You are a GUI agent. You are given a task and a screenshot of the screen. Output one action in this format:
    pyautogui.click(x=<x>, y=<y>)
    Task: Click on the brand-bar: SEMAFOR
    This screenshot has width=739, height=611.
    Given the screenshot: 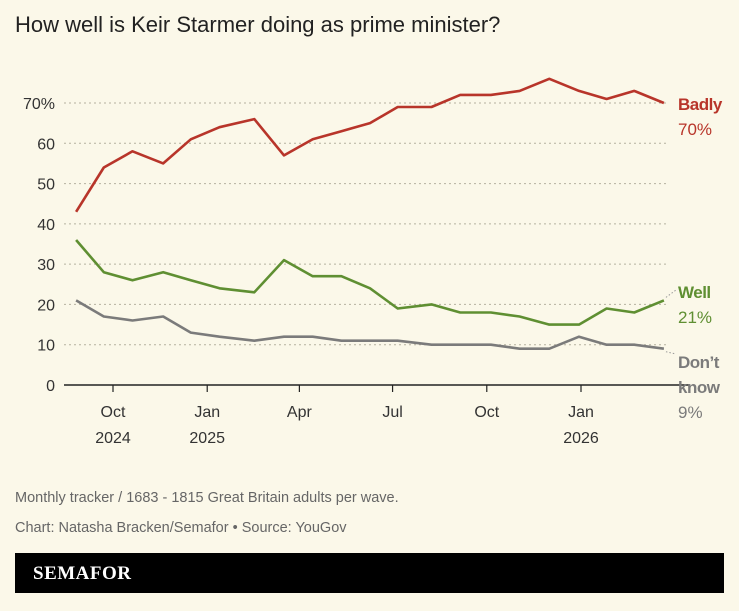 What is the action you would take?
    pyautogui.click(x=369, y=573)
    